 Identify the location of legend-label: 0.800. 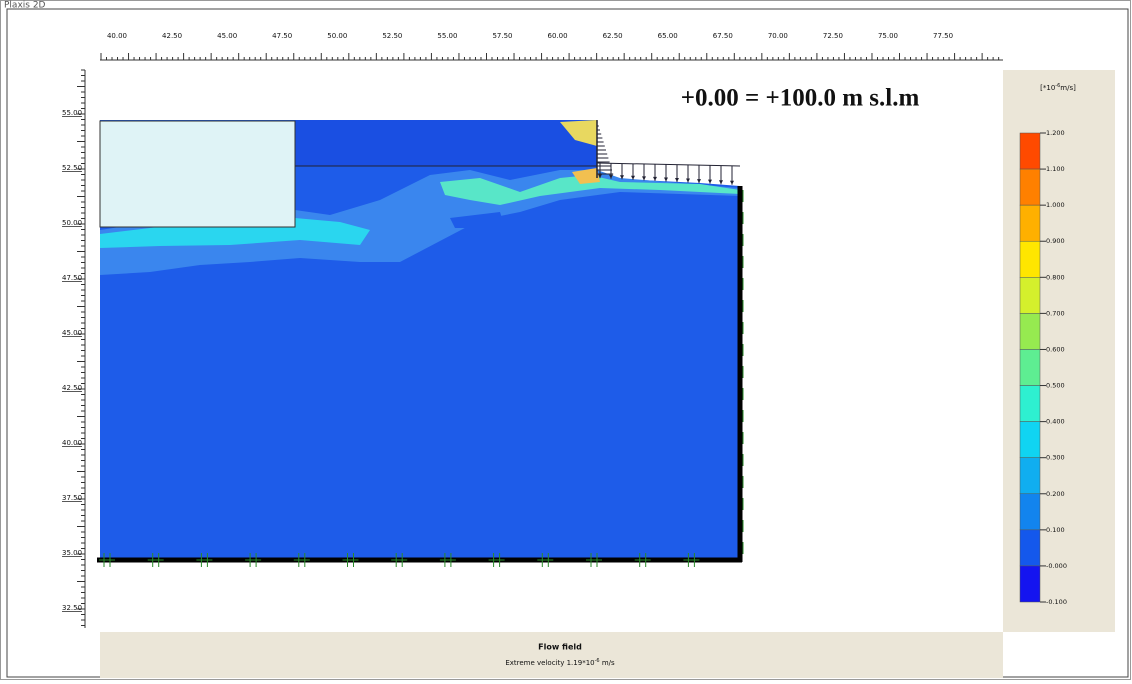
(1055, 277).